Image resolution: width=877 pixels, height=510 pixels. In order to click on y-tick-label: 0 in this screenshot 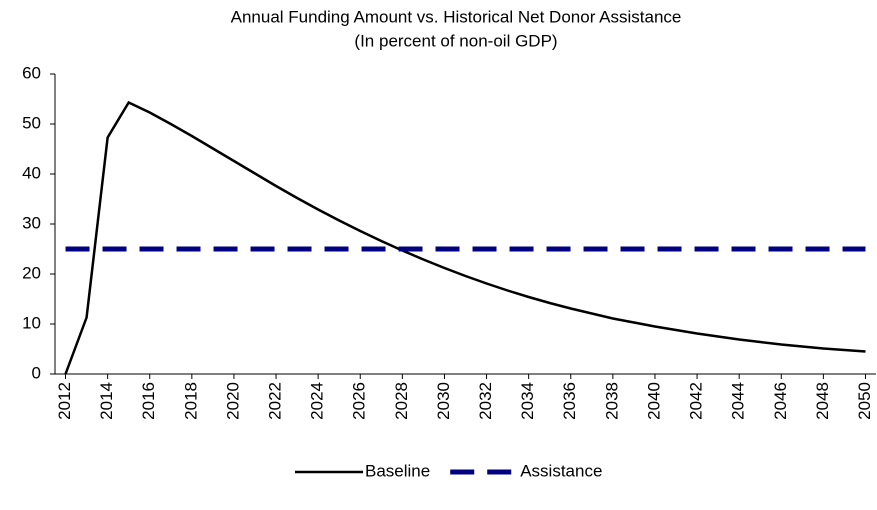, I will do `click(36, 372)`.